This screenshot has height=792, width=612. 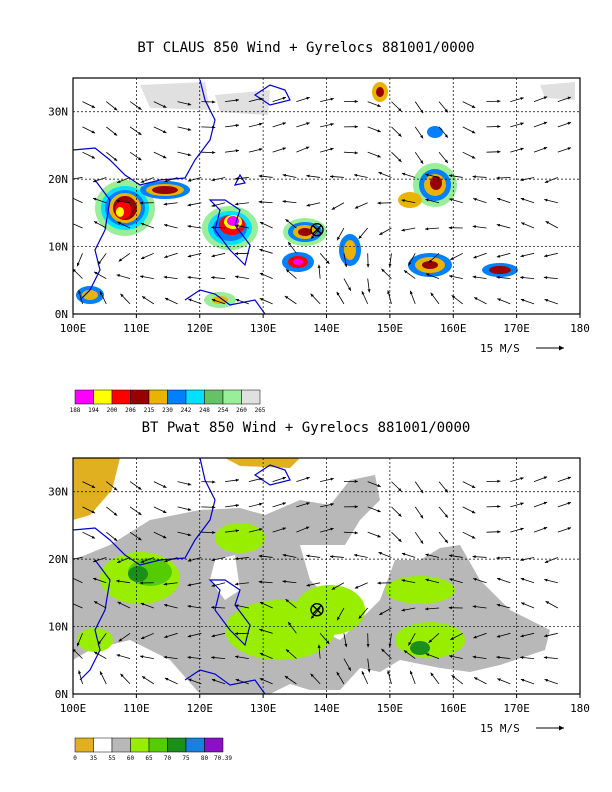 I want to click on gyre-circle, so click(x=317, y=230).